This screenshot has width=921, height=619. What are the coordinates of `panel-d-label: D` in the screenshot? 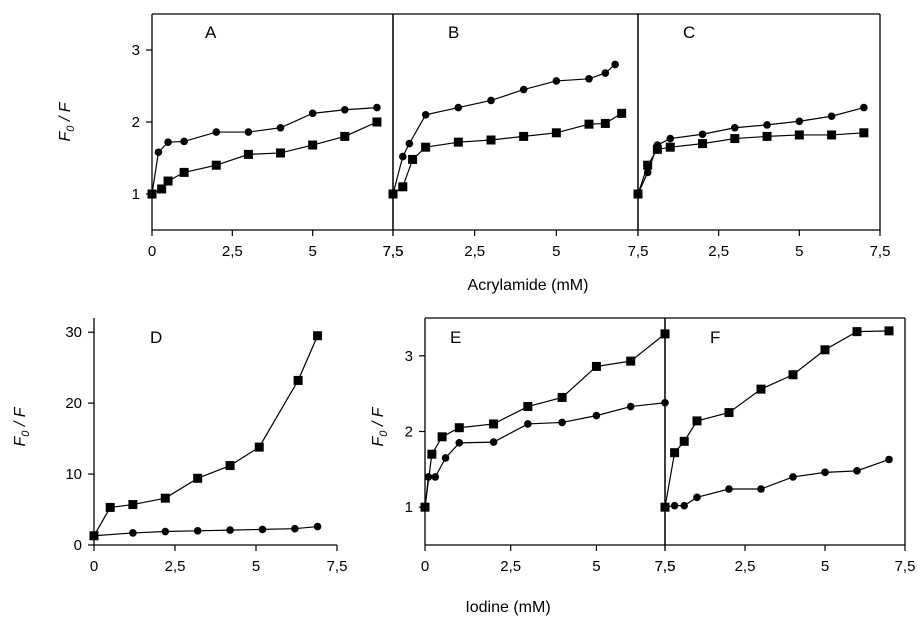 It's located at (156, 337).